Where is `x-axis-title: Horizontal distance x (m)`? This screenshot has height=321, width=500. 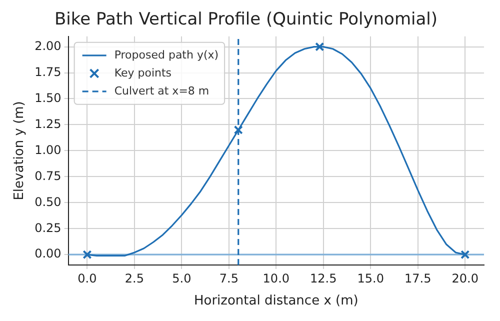
x-axis-title: Horizontal distance x (m) is located at coordinates (276, 301).